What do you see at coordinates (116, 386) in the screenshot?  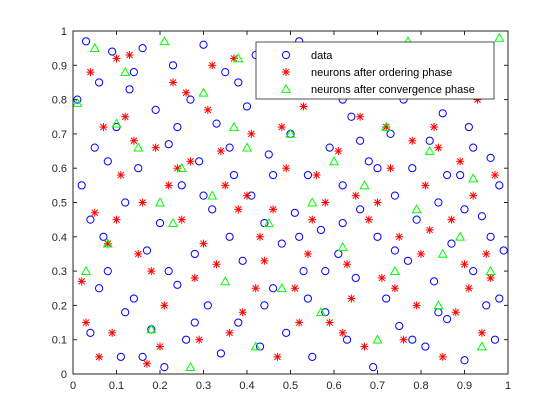 I see `x-tick-label: 0.1` at bounding box center [116, 386].